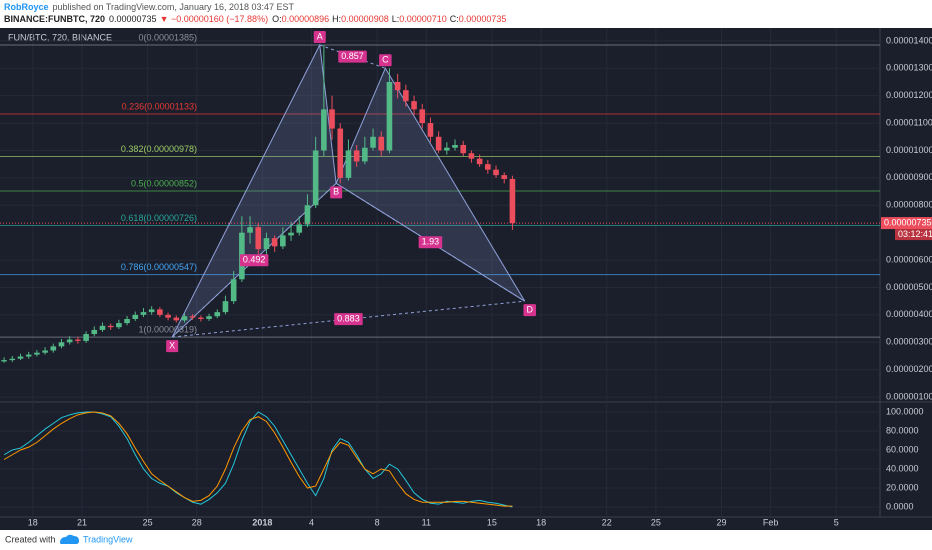  Describe the element at coordinates (258, 459) in the screenshot. I see `stoch-line` at that location.